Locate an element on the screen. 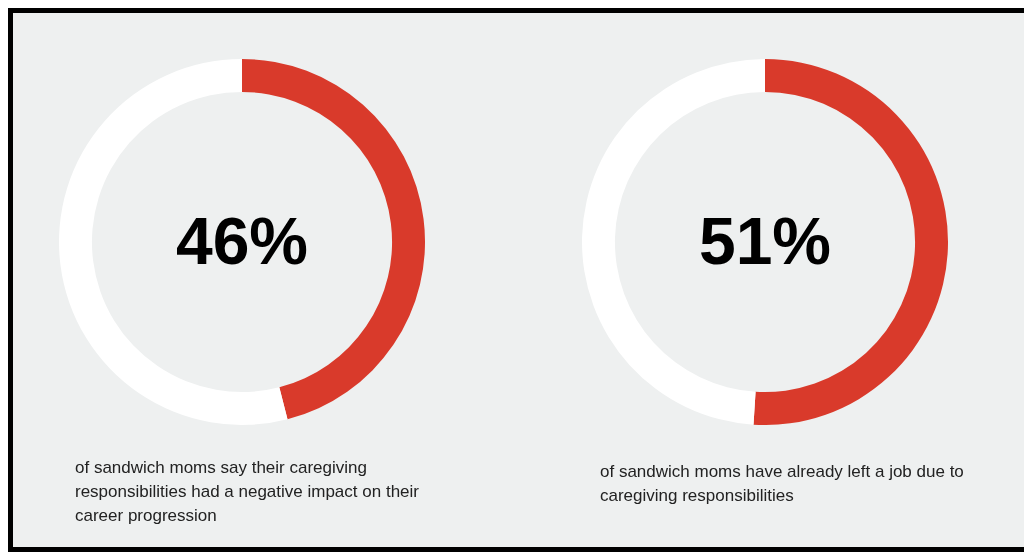 The image size is (1024, 552). data-label: 46% is located at coordinates (242, 241).